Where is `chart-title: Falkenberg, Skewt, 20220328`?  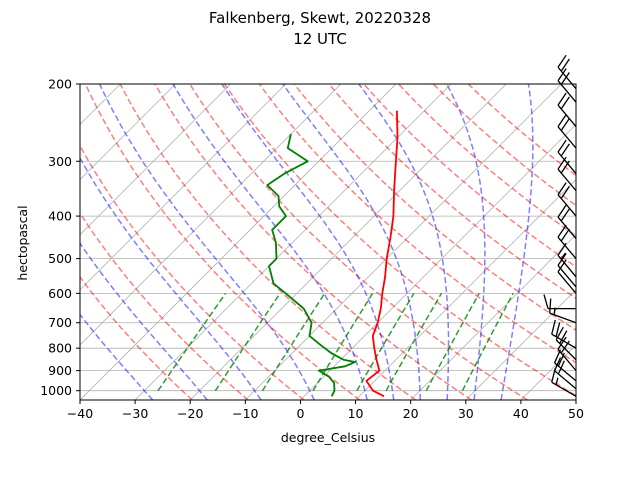
chart-title: Falkenberg, Skewt, 20220328 is located at coordinates (320, 18).